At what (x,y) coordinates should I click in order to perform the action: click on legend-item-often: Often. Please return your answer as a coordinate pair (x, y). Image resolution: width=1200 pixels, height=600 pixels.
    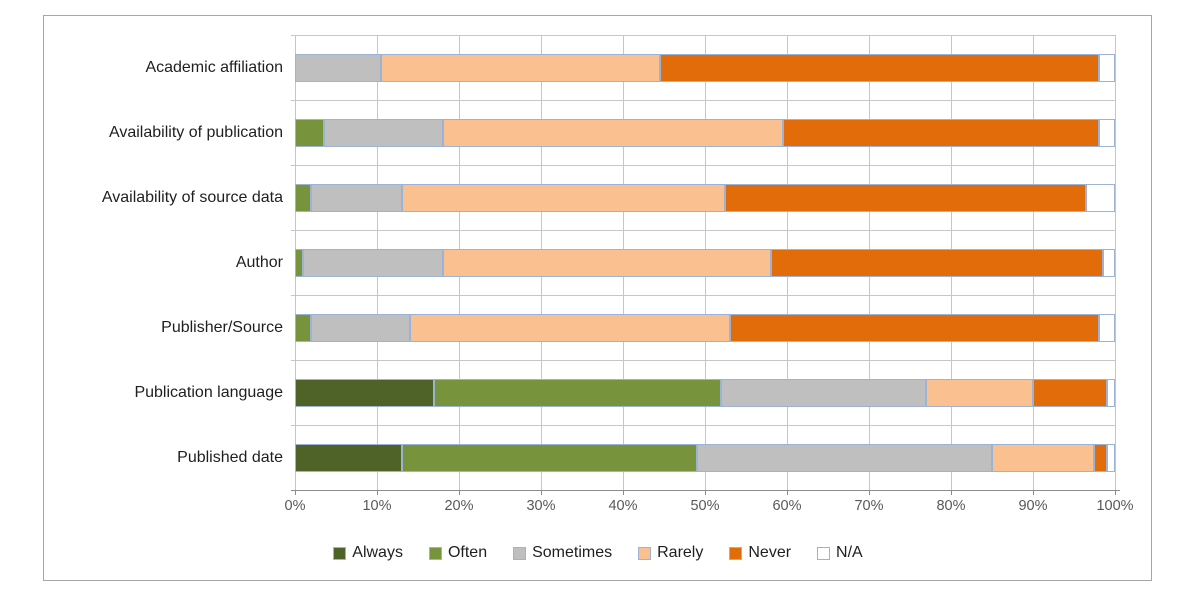
    Looking at the image, I should click on (458, 553).